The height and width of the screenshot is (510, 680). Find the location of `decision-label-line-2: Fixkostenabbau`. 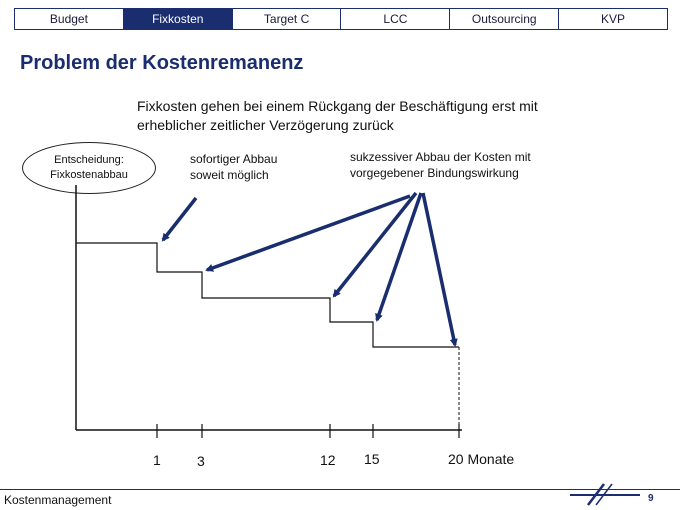

decision-label-line-2: Fixkostenabbau is located at coordinates (89, 175).